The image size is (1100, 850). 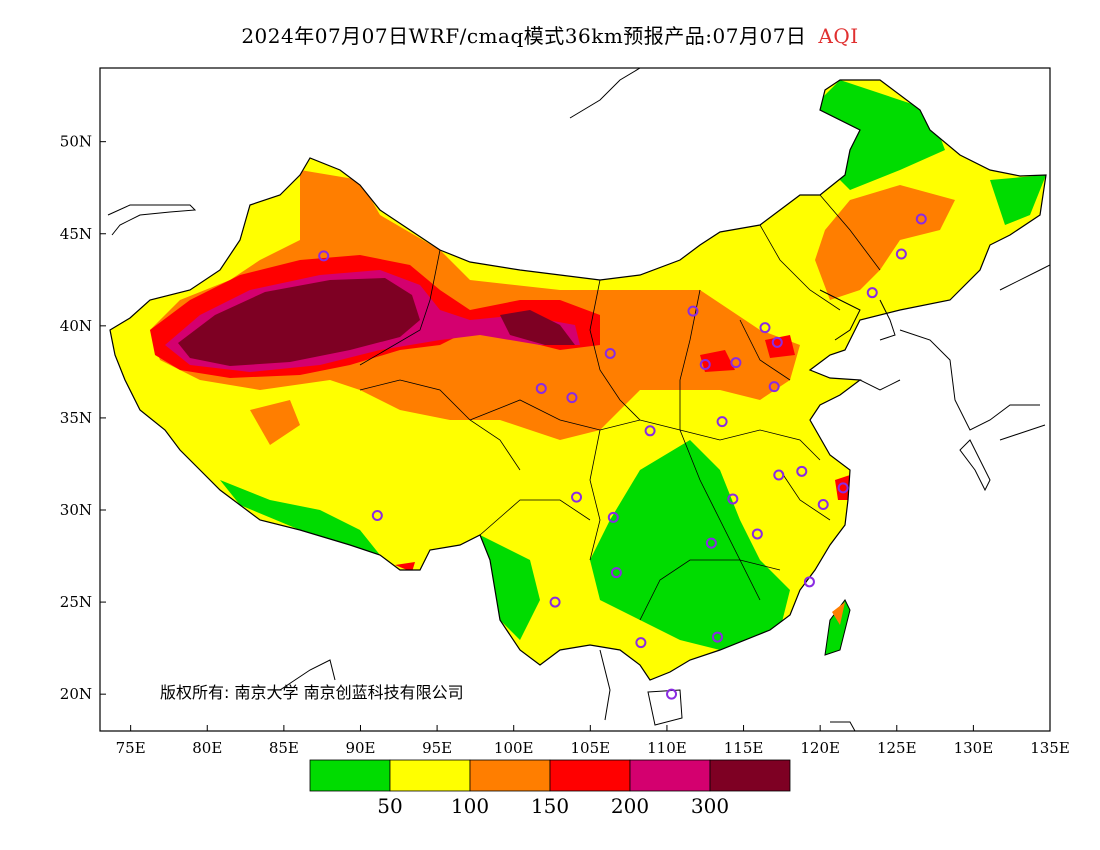 I want to click on lat-tick-label: 35N, so click(x=76, y=418).